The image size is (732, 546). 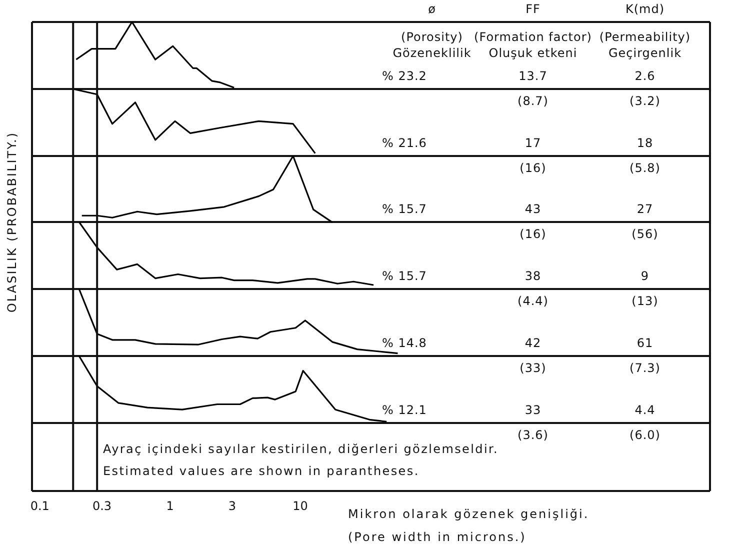 What do you see at coordinates (645, 53) in the screenshot?
I see `annotation: Geçirgenlik` at bounding box center [645, 53].